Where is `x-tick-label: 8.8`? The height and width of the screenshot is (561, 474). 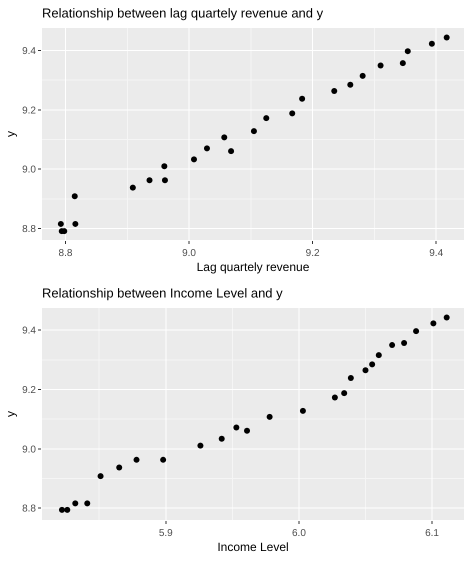 x-tick-label: 8.8 is located at coordinates (65, 253).